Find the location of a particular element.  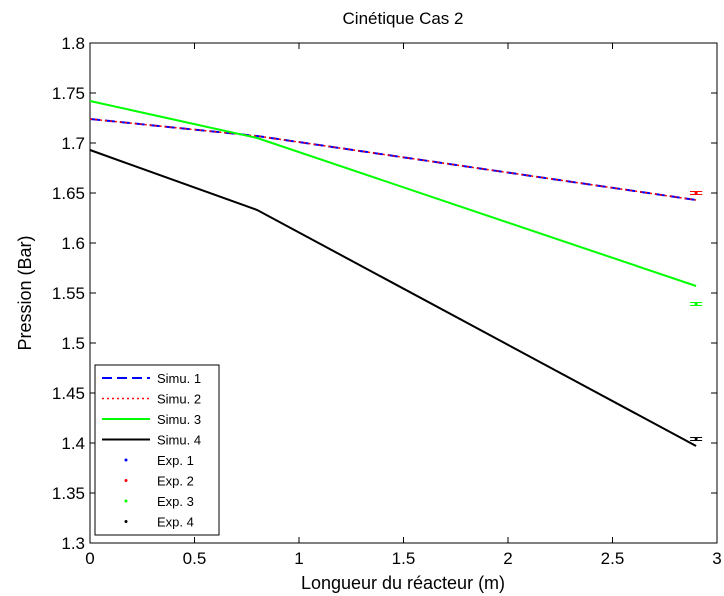

y-tick-label: 1.8 is located at coordinates (73, 43).